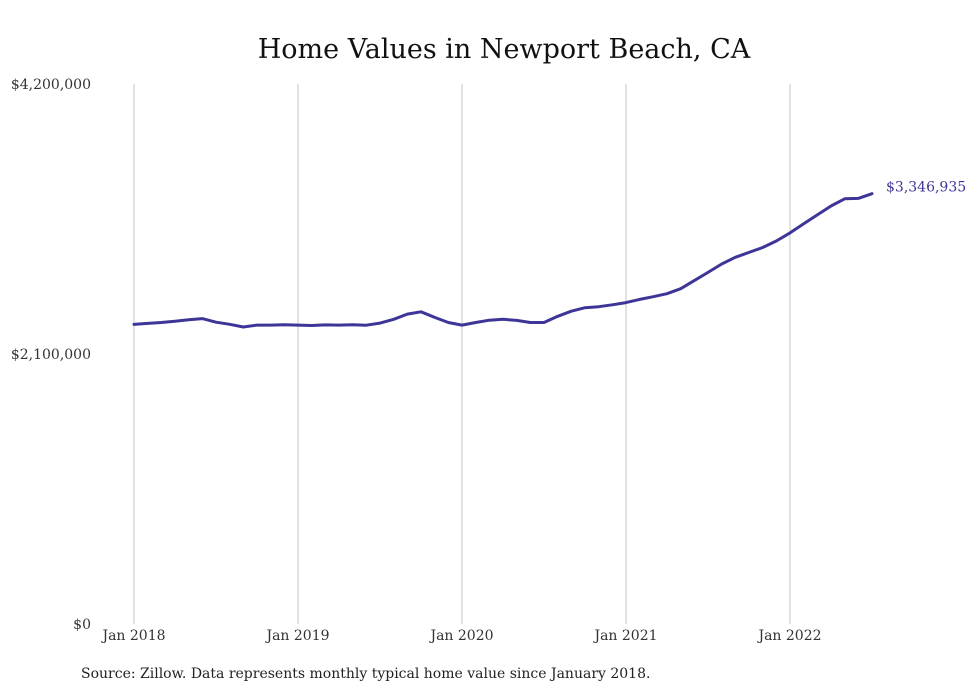  I want to click on y-tick-label: $0, so click(82, 625).